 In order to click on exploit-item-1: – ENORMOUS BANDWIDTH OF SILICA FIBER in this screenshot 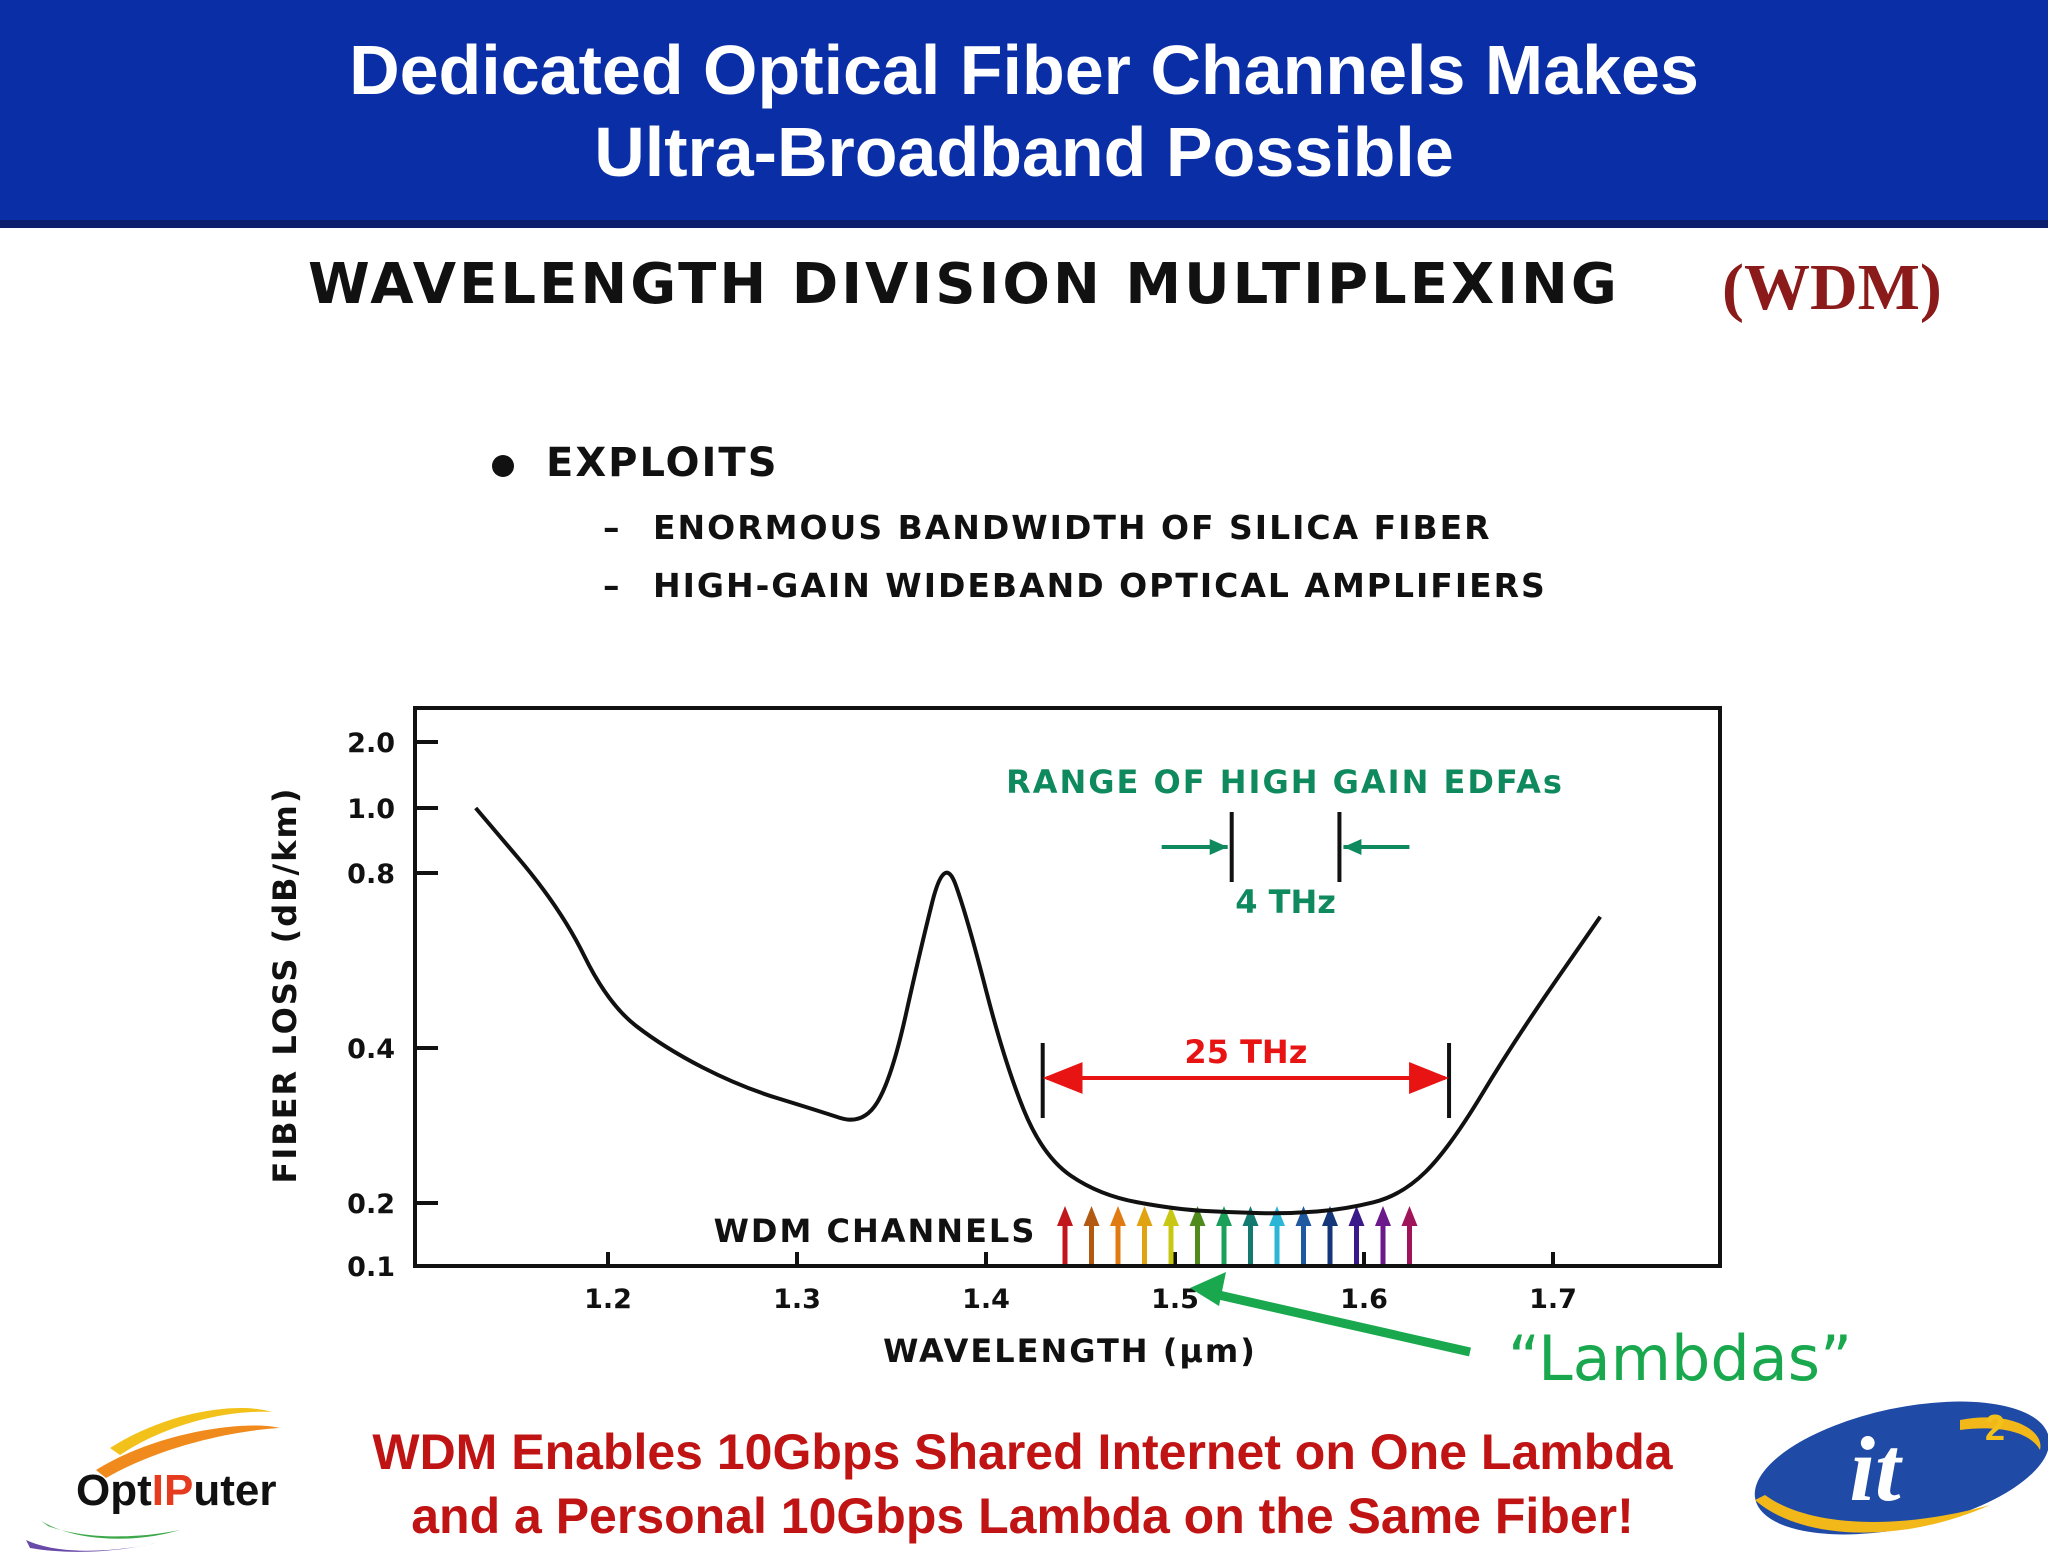, I will do `click(1047, 527)`.